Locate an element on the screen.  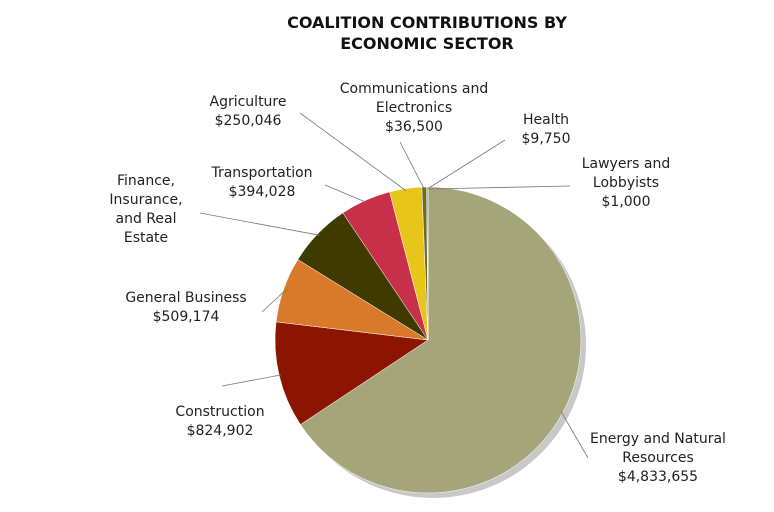
slice-value-label: $394,028 is located at coordinates (262, 192).